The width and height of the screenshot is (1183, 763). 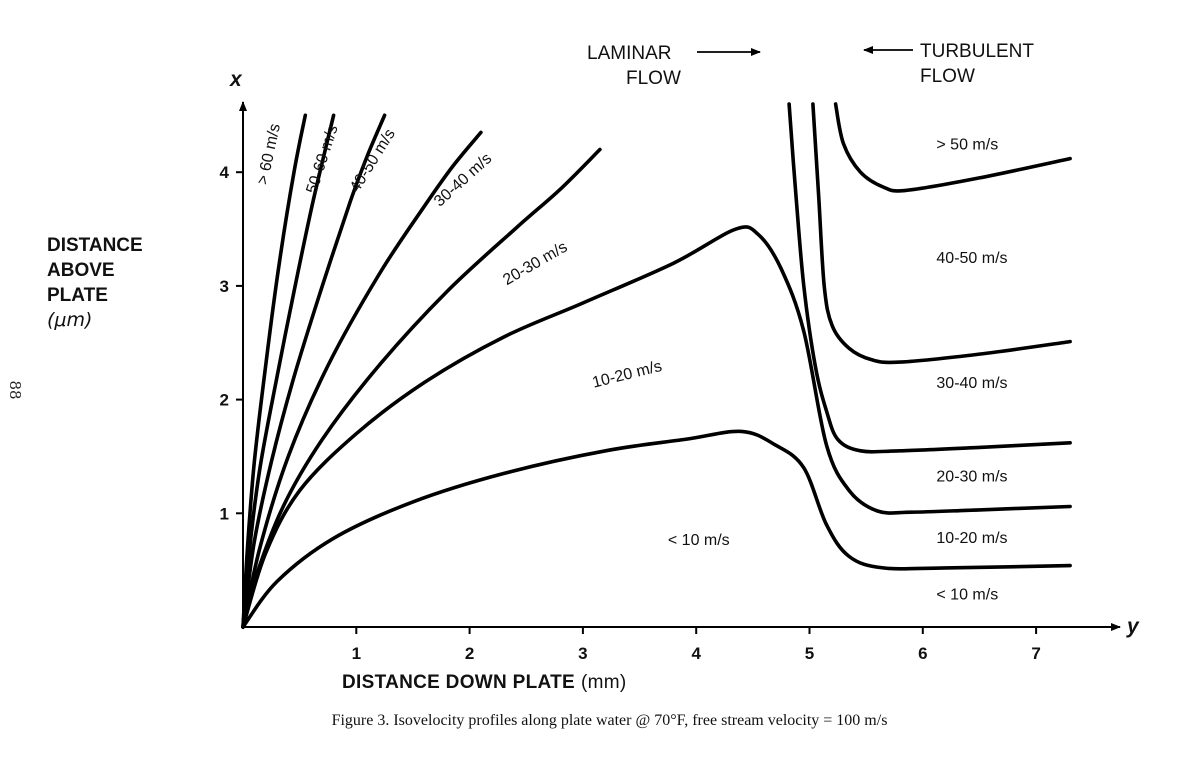 I want to click on y-axis-unit: (μm), so click(x=70, y=320).